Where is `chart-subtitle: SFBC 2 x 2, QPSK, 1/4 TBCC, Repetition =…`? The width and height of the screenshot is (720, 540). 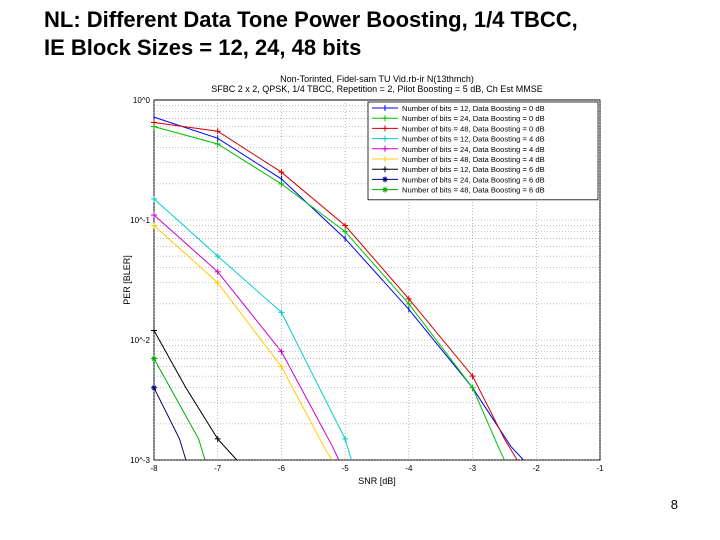
chart-subtitle: SFBC 2 x 2, QPSK, 1/4 TBCC, Repetition =… is located at coordinates (376, 89).